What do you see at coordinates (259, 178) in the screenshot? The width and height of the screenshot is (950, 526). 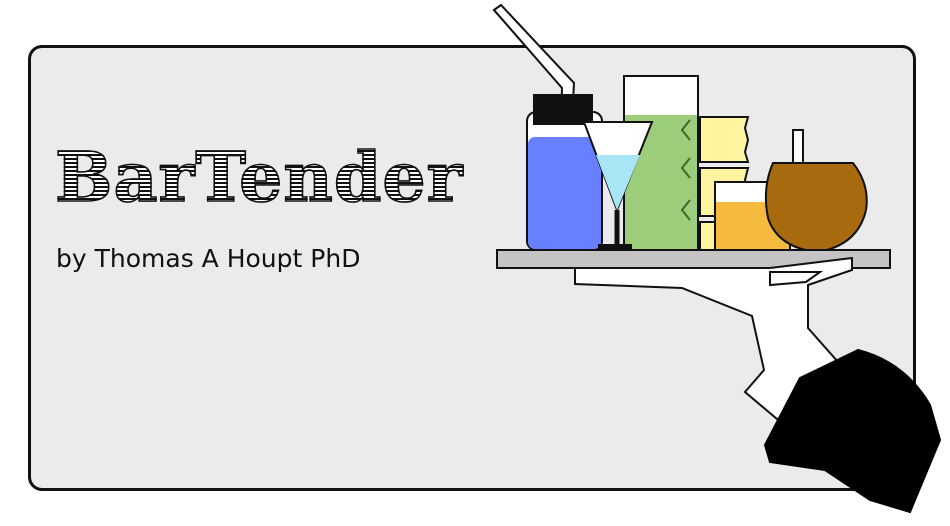 I see `app-title: BarTender` at bounding box center [259, 178].